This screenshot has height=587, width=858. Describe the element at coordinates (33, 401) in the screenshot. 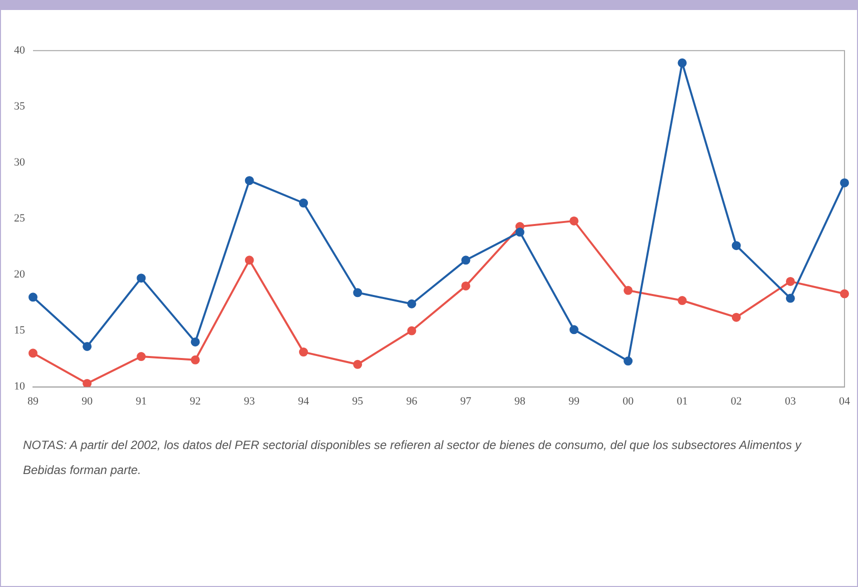

I see `x-tick-label: 89` at that location.